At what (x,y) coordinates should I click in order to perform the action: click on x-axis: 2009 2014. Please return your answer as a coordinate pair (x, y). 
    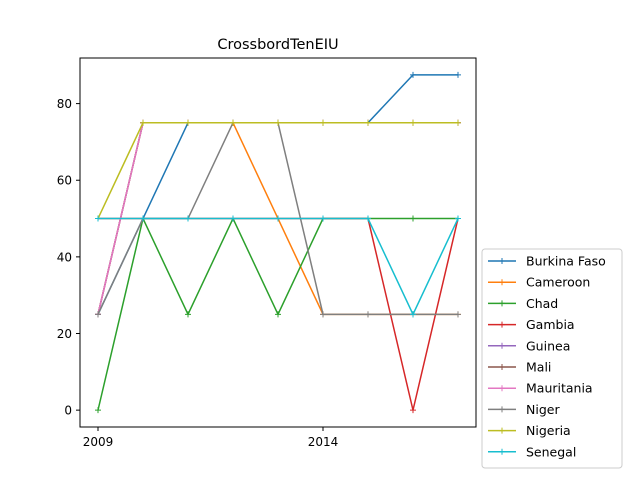
    Looking at the image, I should click on (211, 438).